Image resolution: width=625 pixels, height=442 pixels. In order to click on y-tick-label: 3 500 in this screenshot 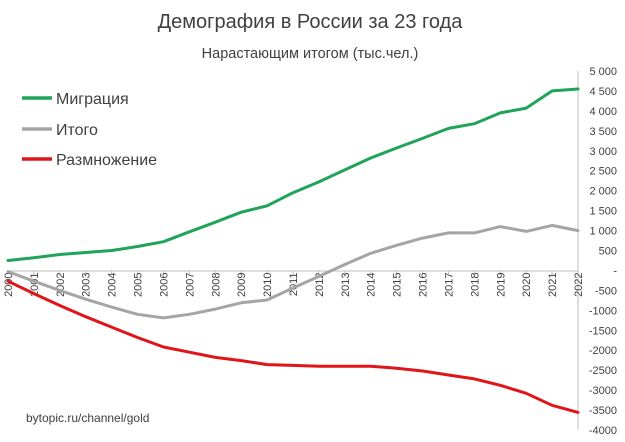, I will do `click(603, 132)`.